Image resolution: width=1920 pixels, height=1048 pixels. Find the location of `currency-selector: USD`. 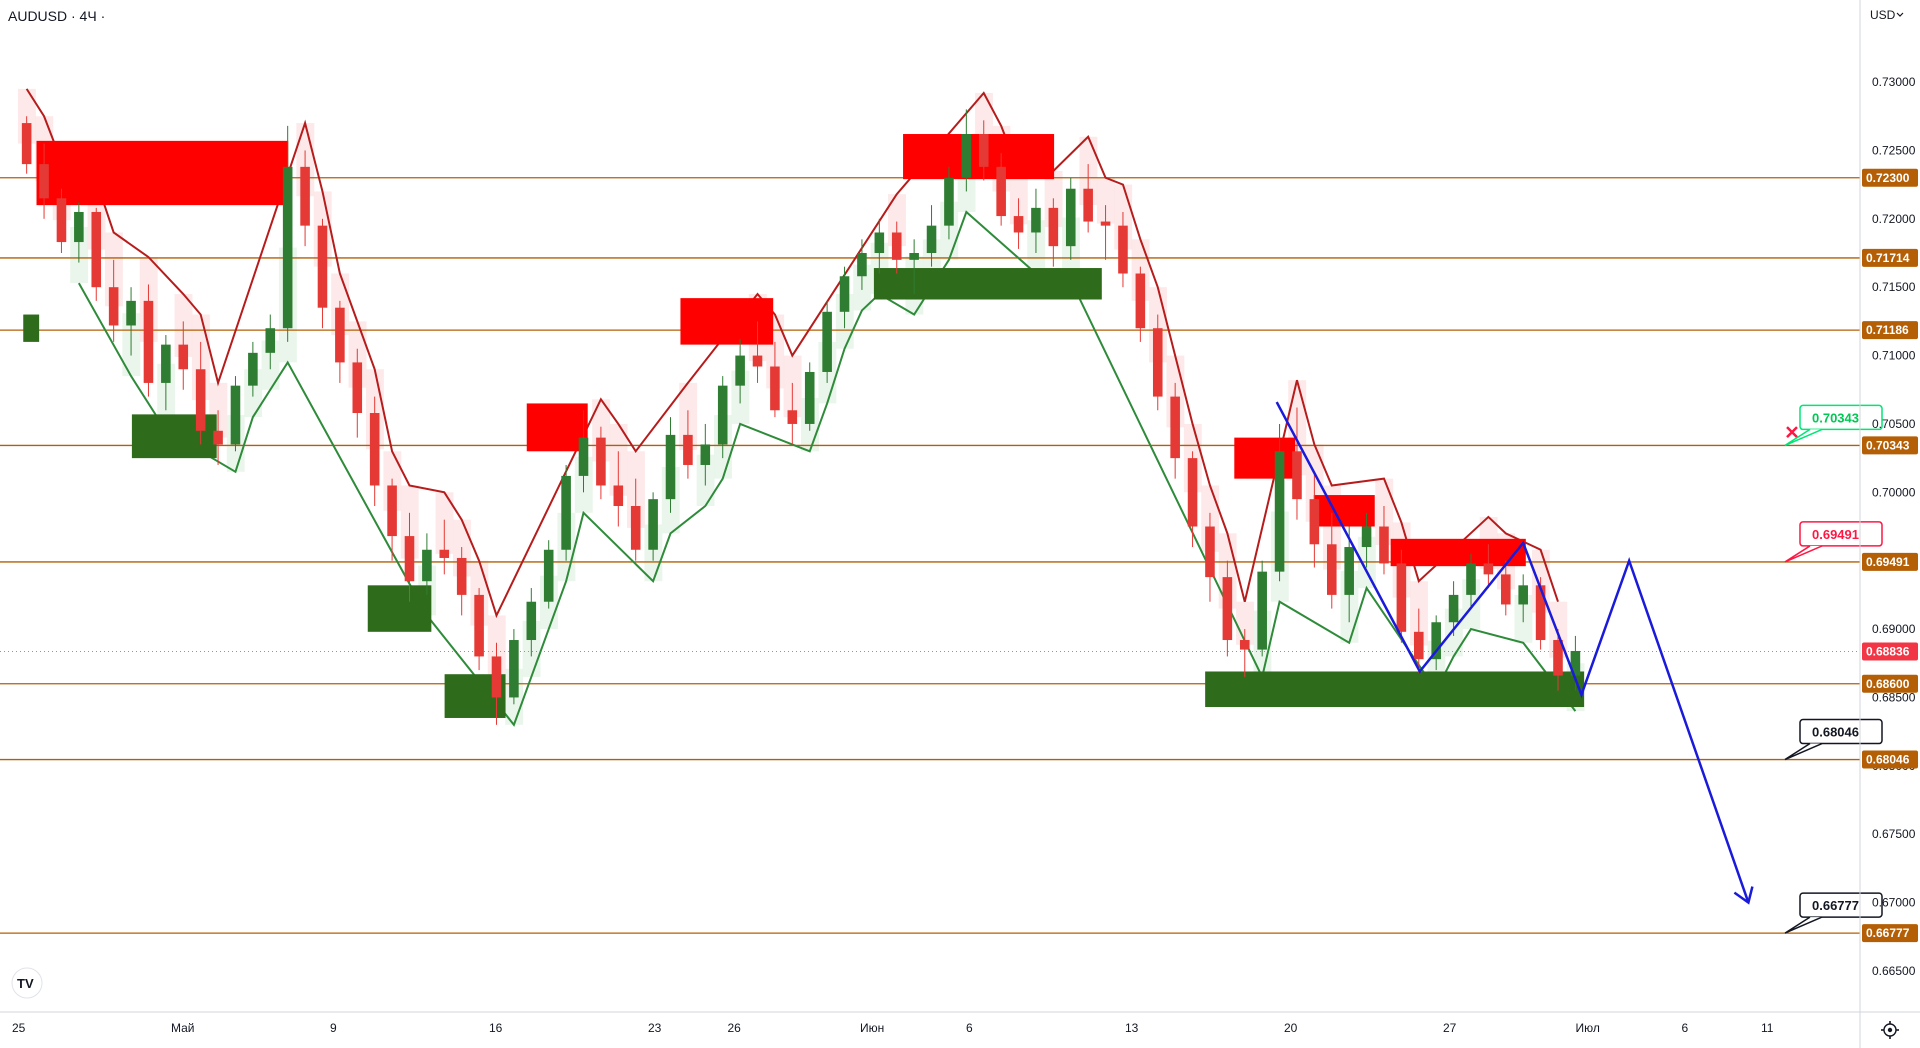

currency-selector: USD is located at coordinates (1883, 15).